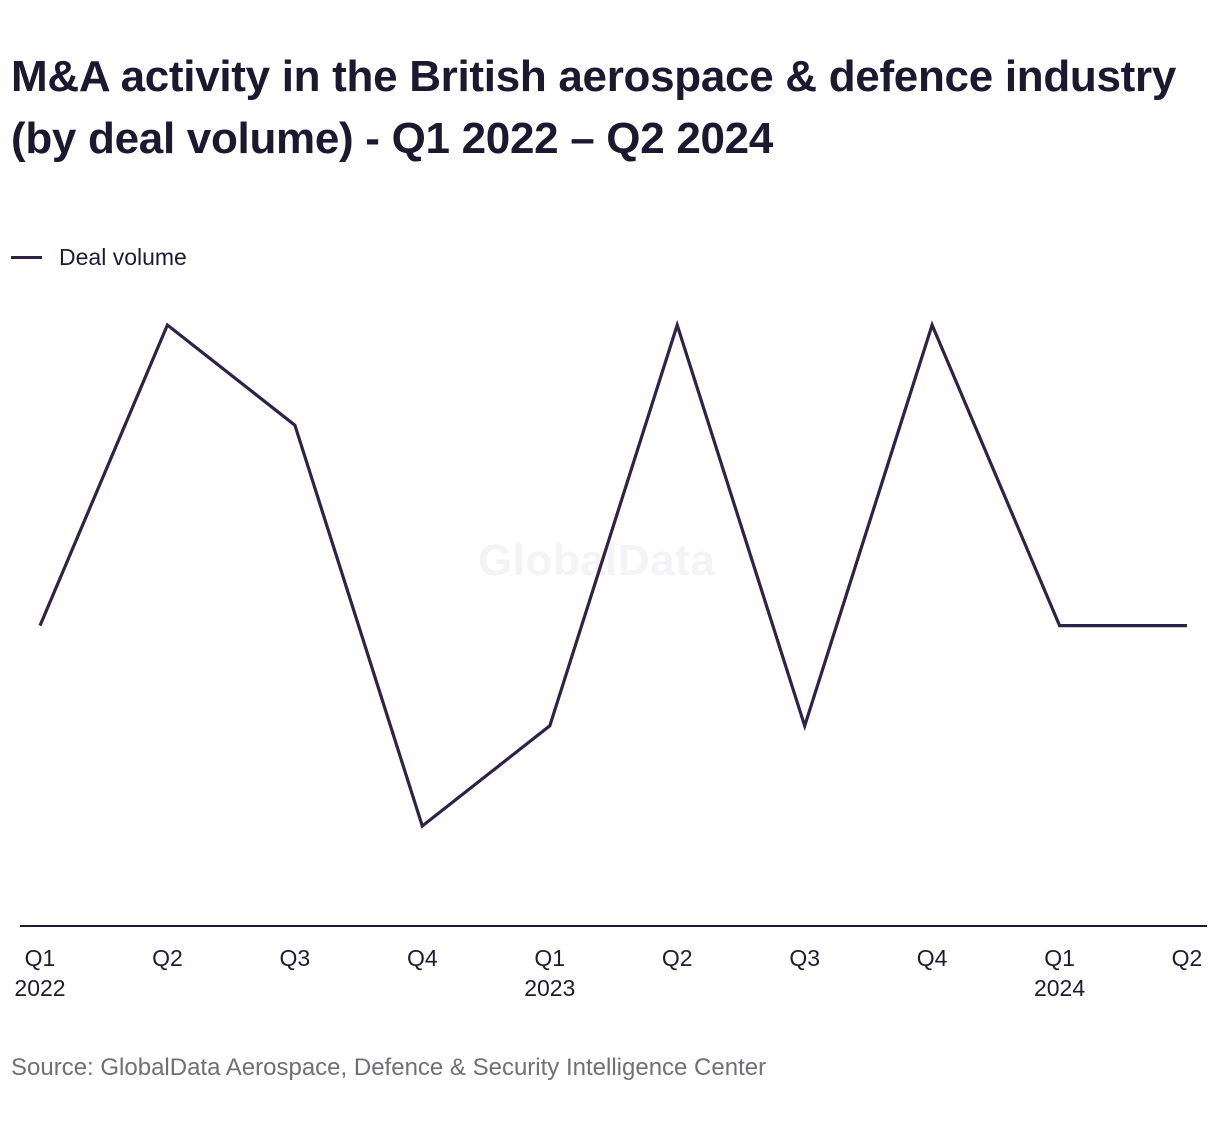 The image size is (1220, 1126). Describe the element at coordinates (1059, 988) in the screenshot. I see `x-tick-label-year: 2024` at that location.